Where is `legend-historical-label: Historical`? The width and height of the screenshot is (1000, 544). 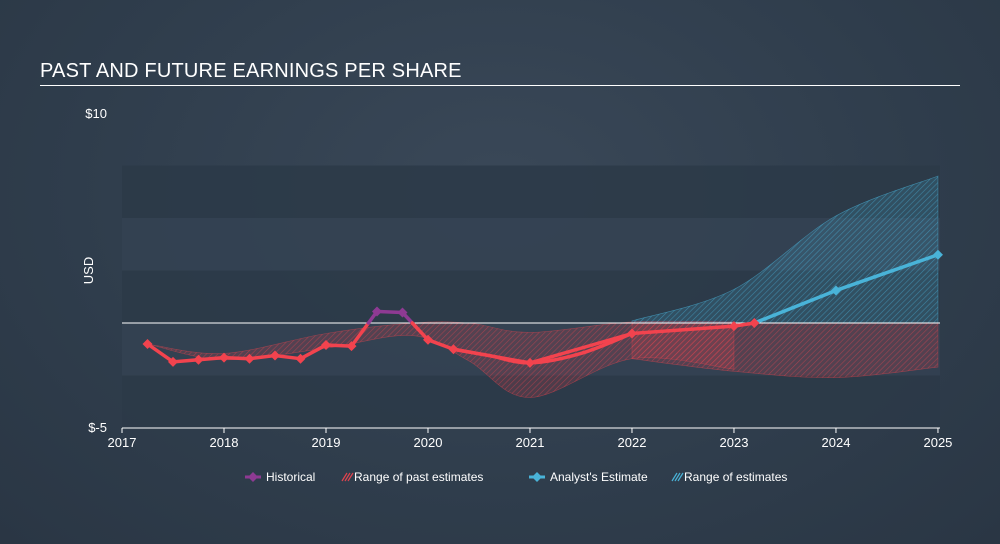 legend-historical-label: Historical is located at coordinates (290, 477).